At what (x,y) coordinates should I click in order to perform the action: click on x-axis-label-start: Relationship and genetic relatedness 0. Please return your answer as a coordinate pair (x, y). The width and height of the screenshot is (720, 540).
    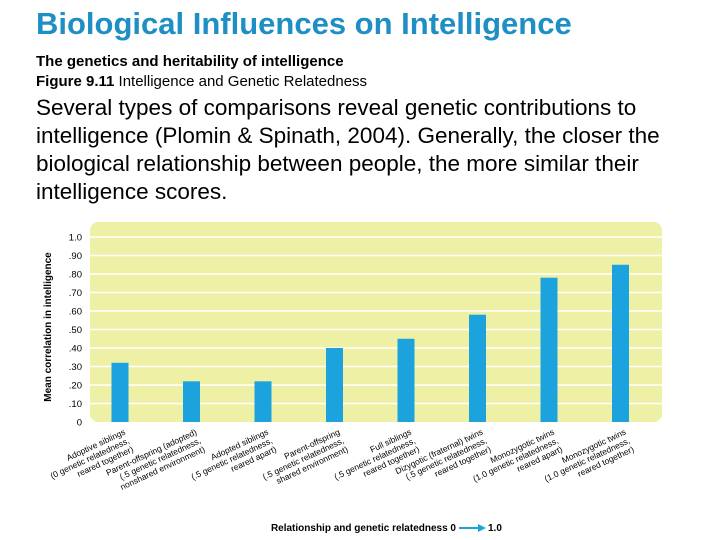
    Looking at the image, I should click on (363, 528).